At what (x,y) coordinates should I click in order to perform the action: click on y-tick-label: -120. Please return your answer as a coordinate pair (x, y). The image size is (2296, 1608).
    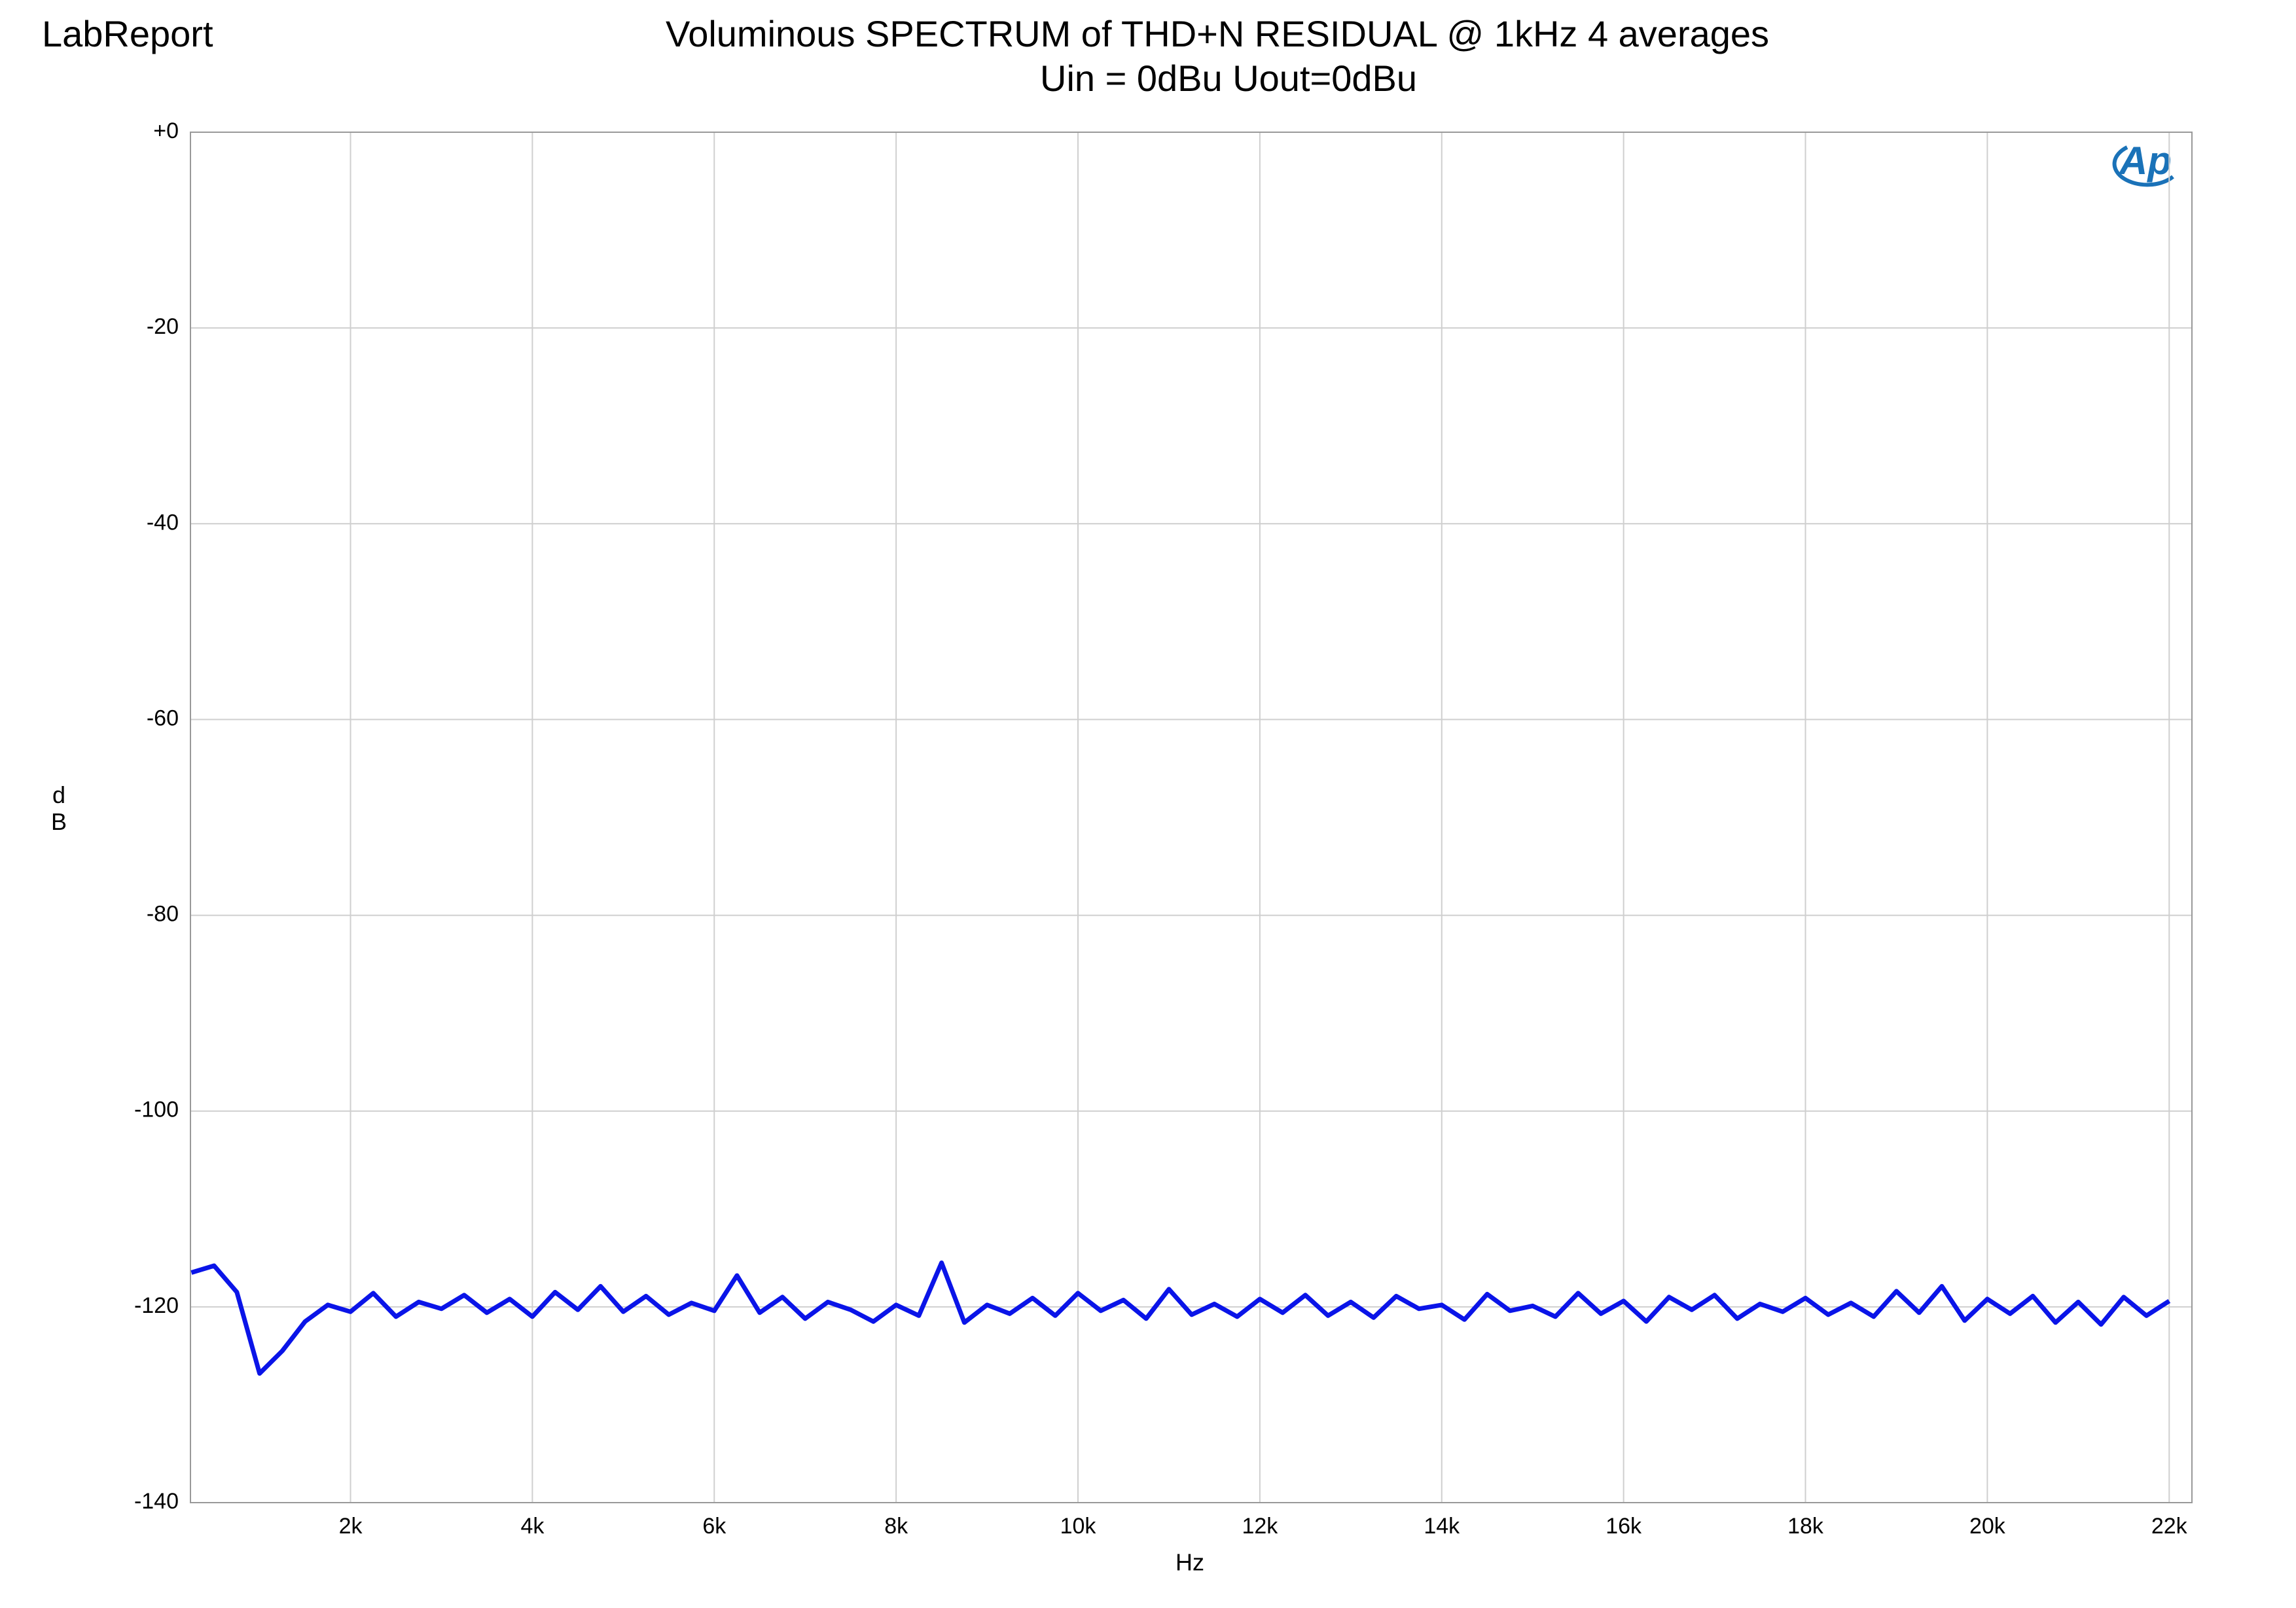
    Looking at the image, I should click on (156, 1305).